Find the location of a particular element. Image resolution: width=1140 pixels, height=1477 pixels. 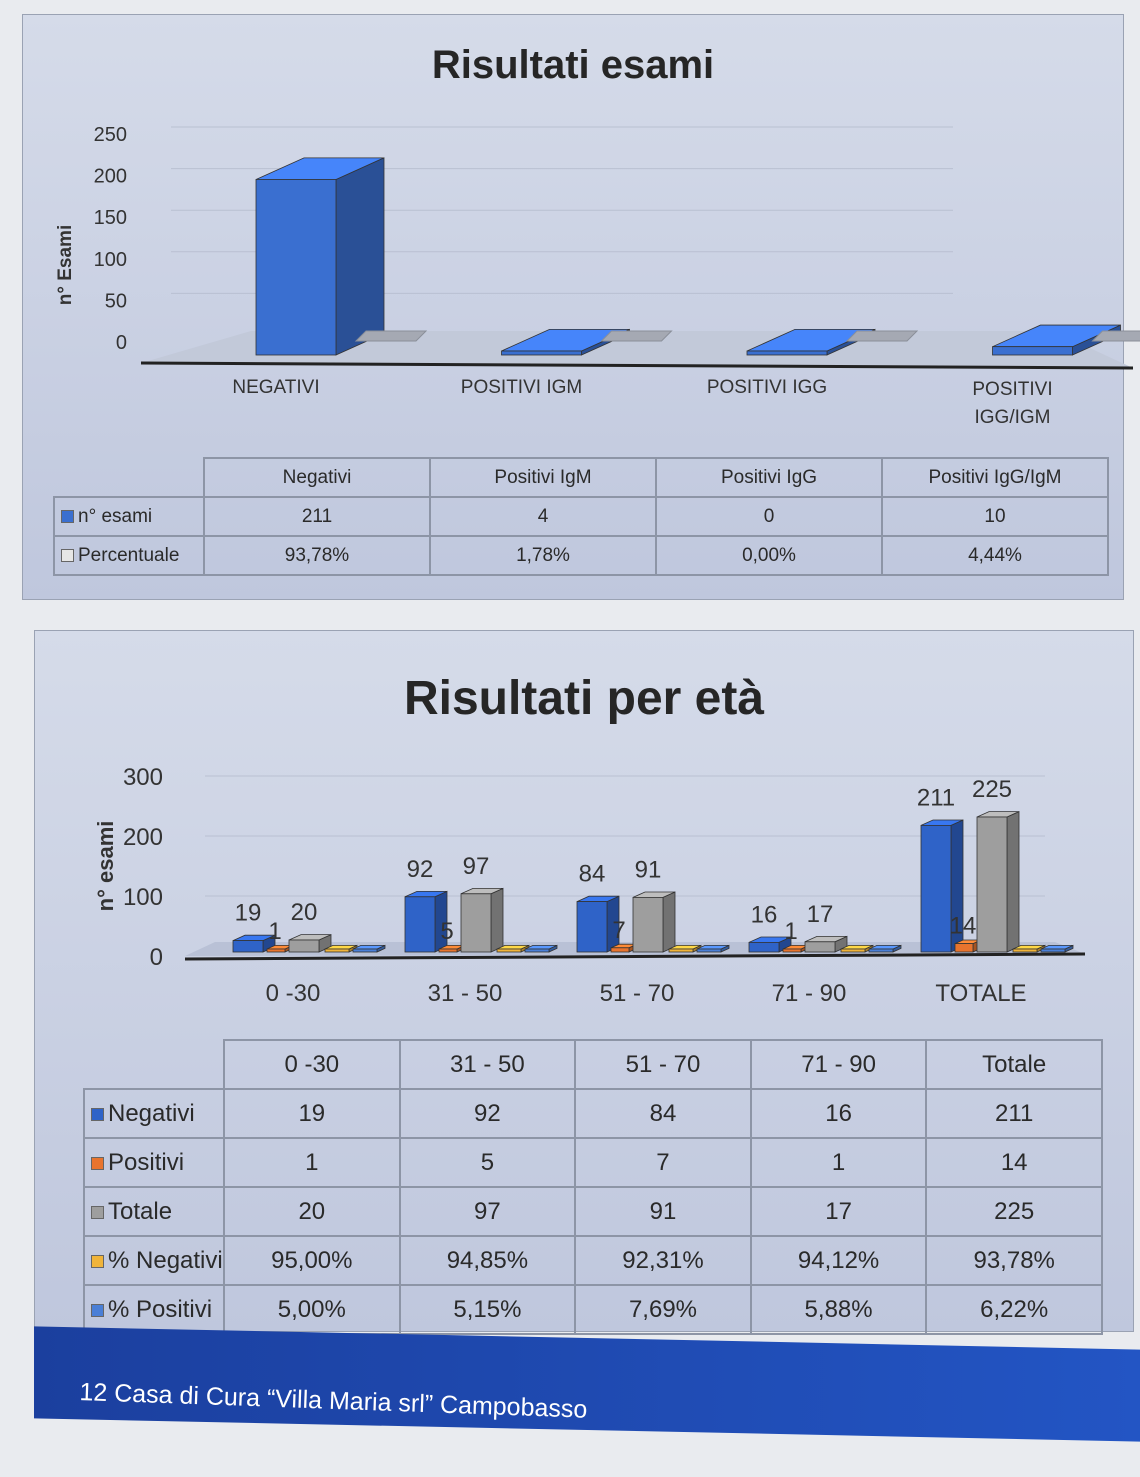

bar-n-esami-side is located at coordinates (360, 256).